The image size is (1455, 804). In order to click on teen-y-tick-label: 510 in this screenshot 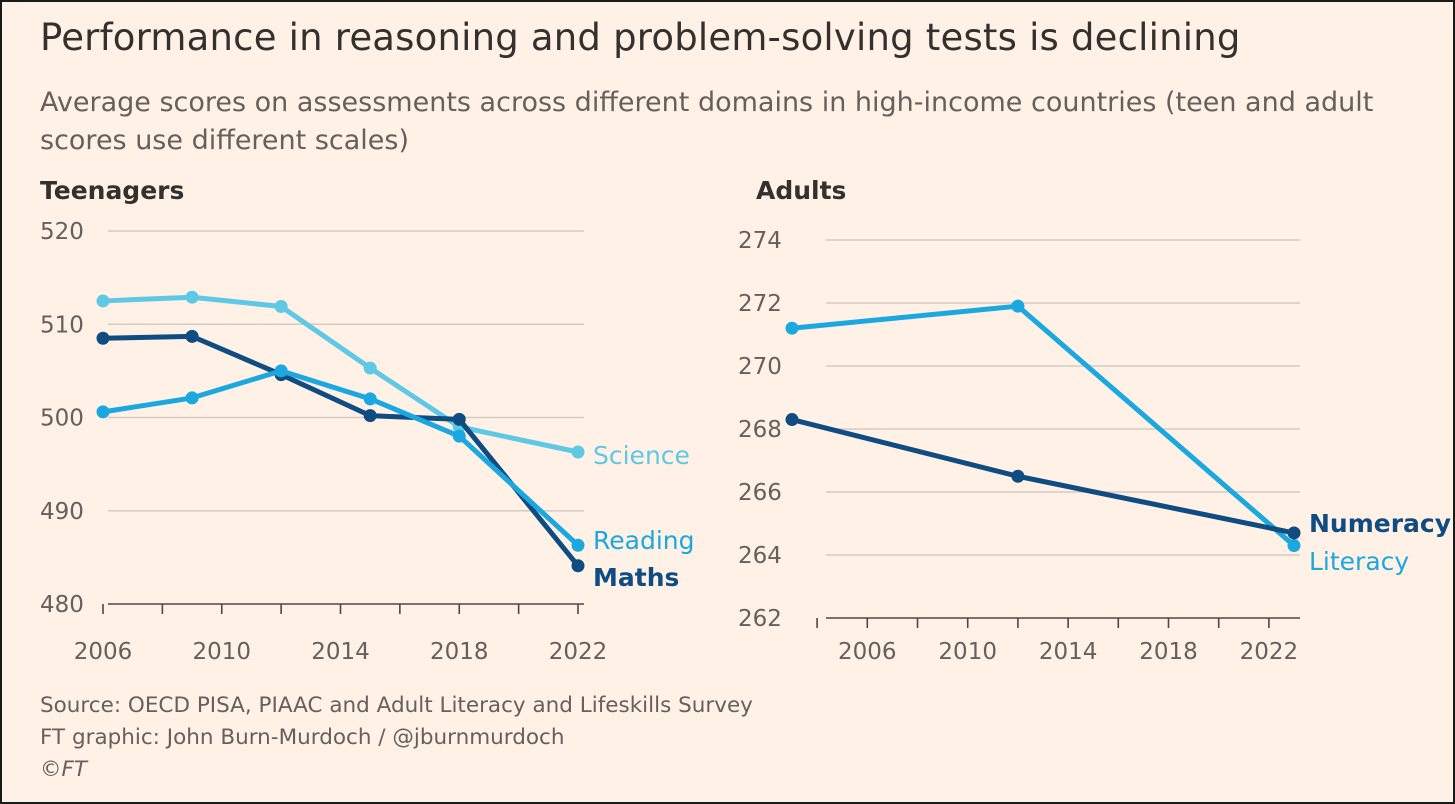, I will do `click(62, 325)`.